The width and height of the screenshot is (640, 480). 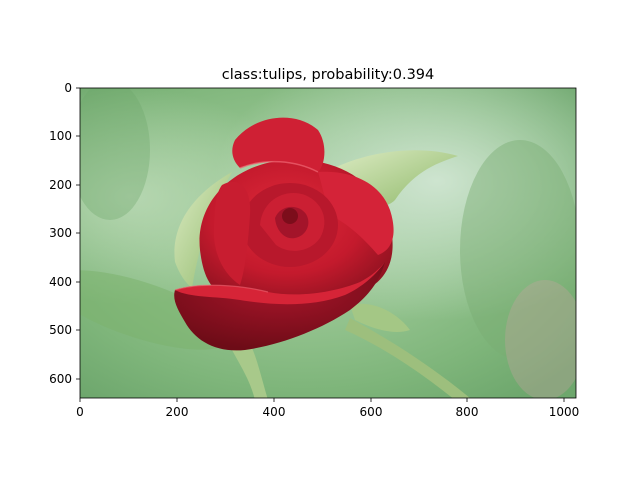 What do you see at coordinates (60, 282) in the screenshot?
I see `y-tick-label: 400` at bounding box center [60, 282].